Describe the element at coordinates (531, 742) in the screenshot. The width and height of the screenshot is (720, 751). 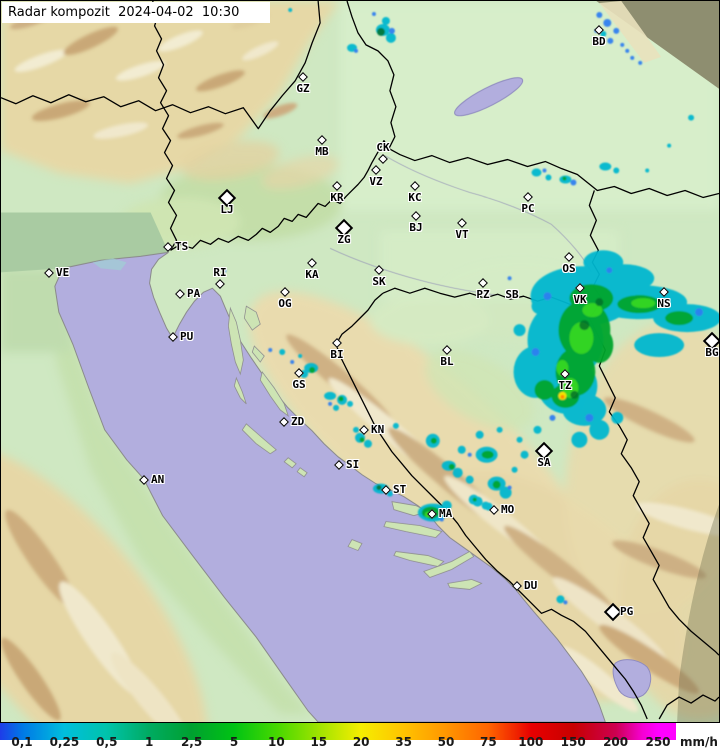
I see `scale-label: 100` at that location.